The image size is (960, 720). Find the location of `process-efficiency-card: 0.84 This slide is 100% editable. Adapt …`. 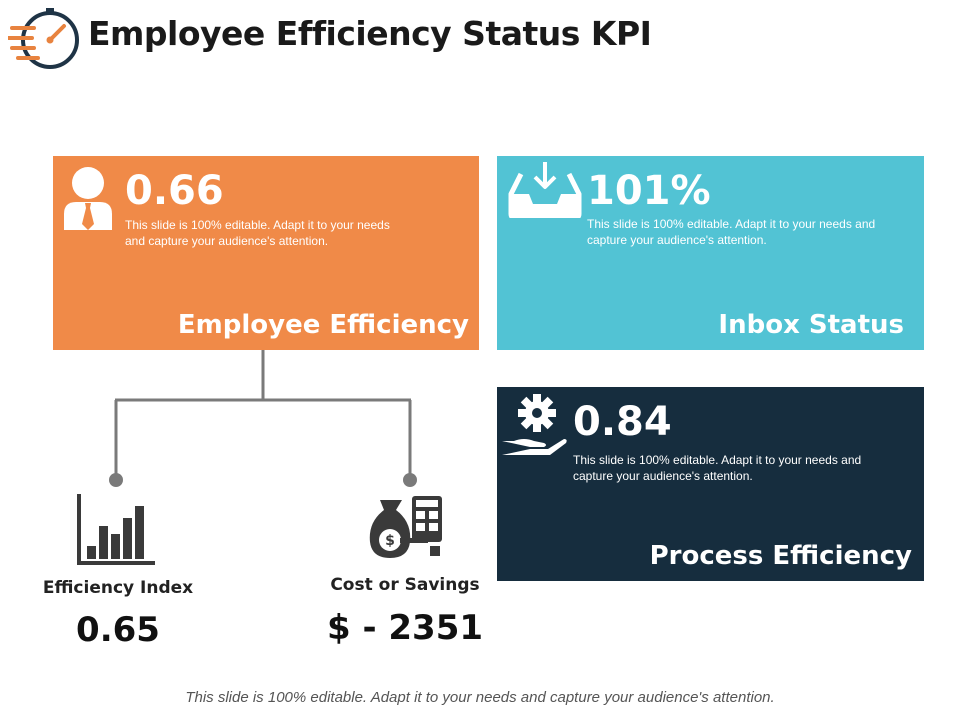

process-efficiency-card: 0.84 This slide is 100% editable. Adapt … is located at coordinates (710, 484).